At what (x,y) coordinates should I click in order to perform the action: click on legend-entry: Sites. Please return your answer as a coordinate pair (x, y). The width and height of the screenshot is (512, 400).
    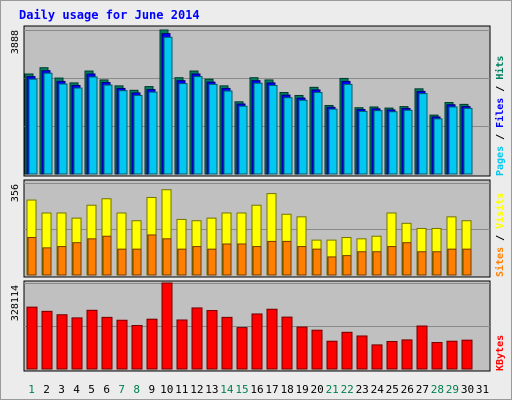
    Looking at the image, I should click on (500, 262).